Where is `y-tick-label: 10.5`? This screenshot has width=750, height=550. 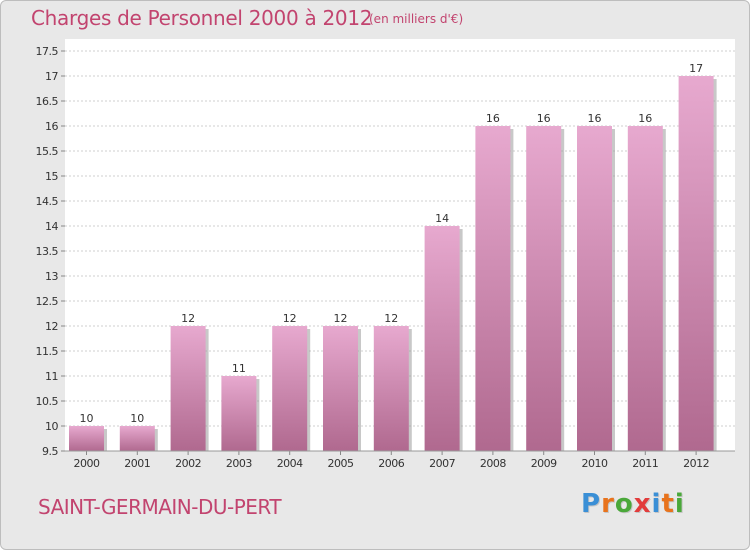
y-tick-label: 10.5 is located at coordinates (47, 401).